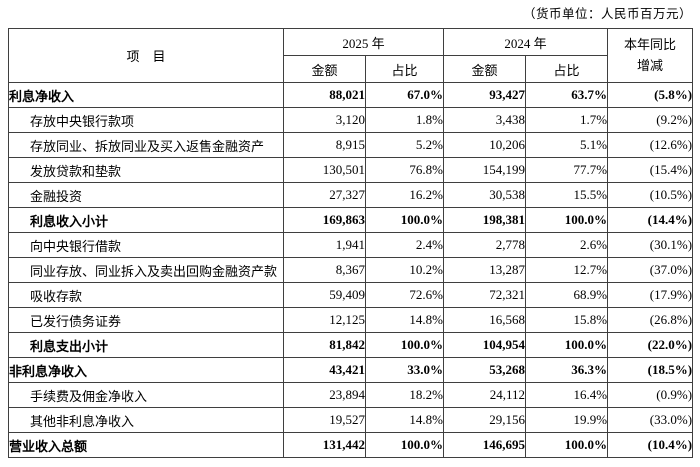 The height and width of the screenshot is (467, 700). I want to click on table-row: 金融投资 27,327 16.2% 30,538 15.5% (10.5%), so click(351, 195).